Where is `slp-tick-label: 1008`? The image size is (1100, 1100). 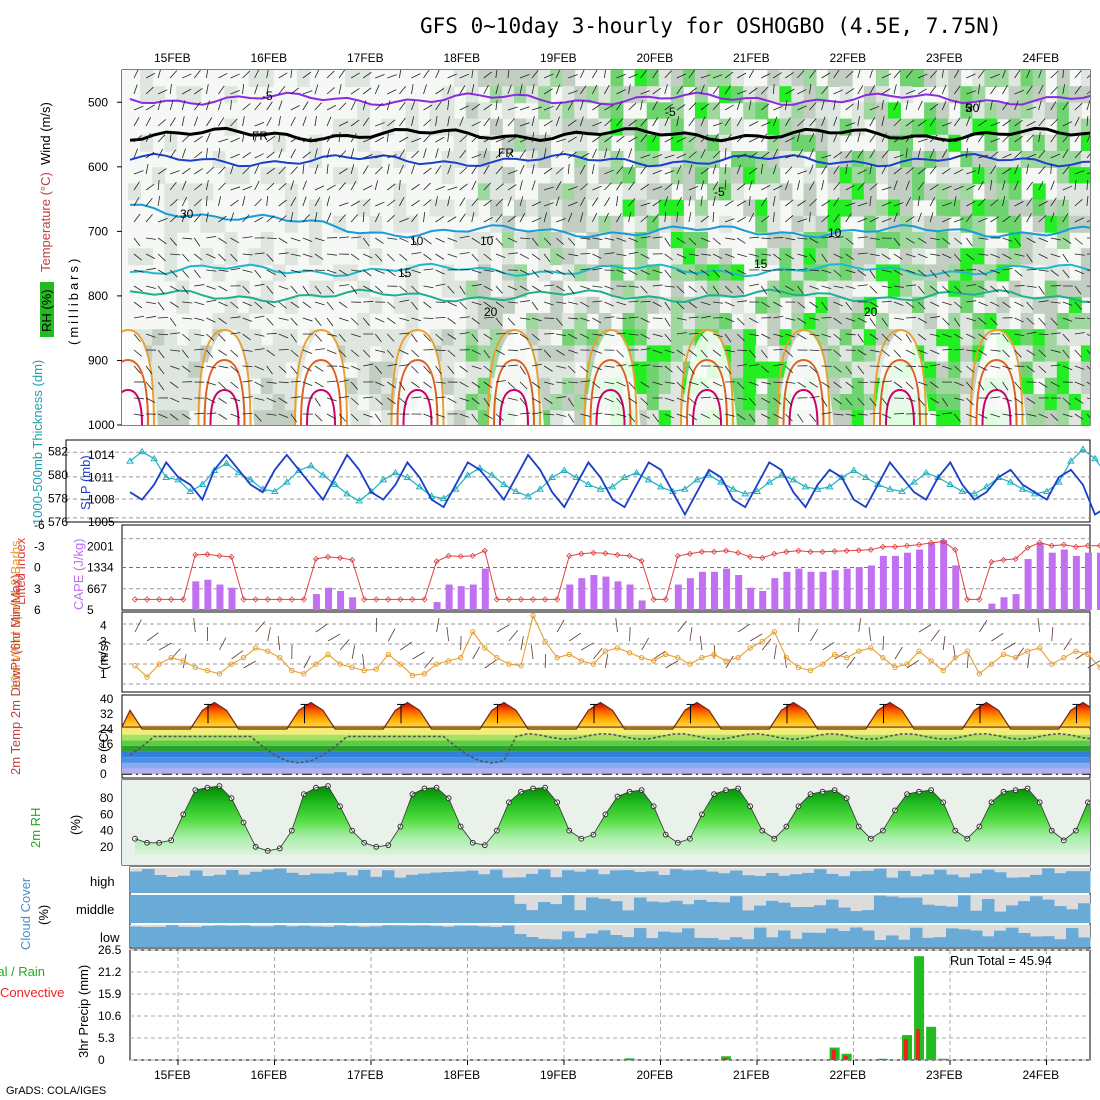 slp-tick-label: 1008 is located at coordinates (101, 500).